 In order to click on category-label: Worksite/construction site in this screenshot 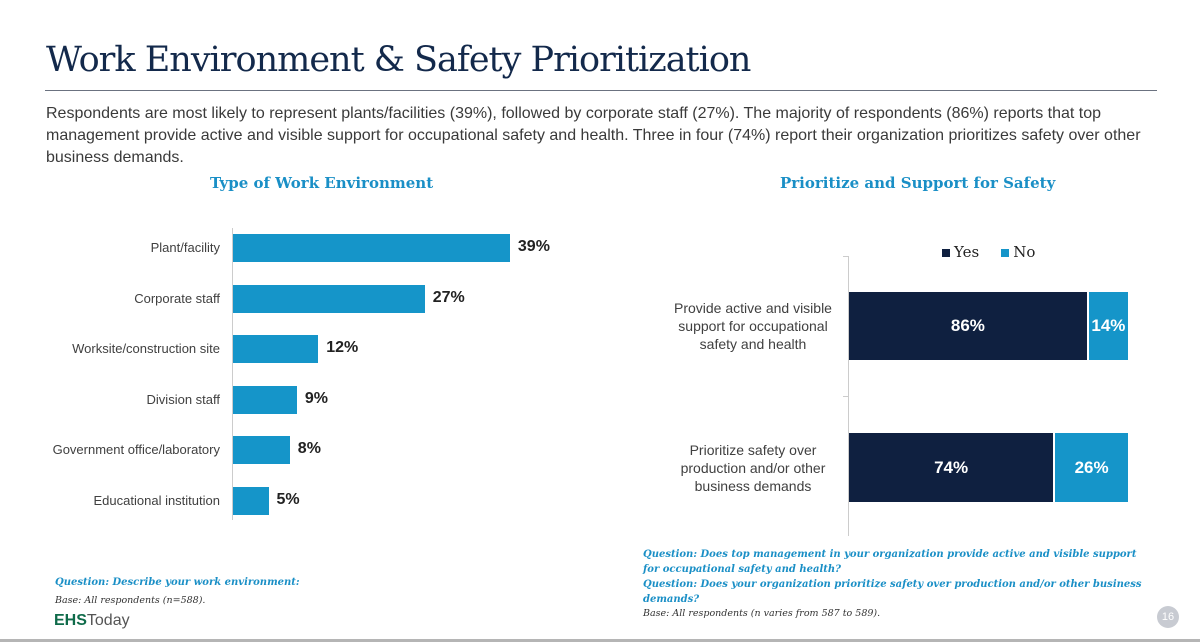, I will do `click(146, 349)`.